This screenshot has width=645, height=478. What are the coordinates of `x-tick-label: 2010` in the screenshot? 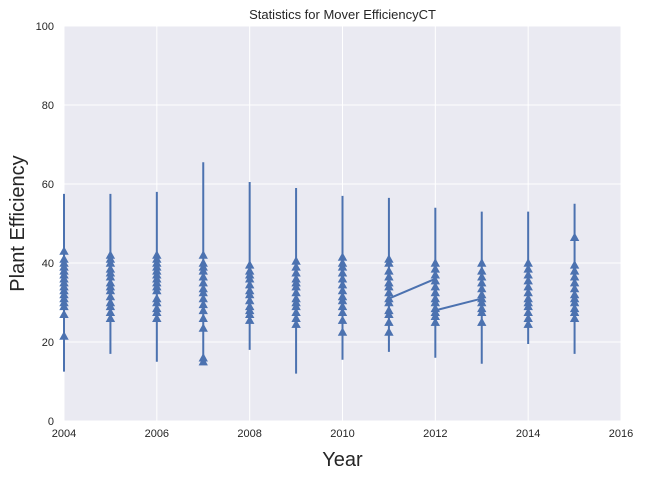 It's located at (342, 434).